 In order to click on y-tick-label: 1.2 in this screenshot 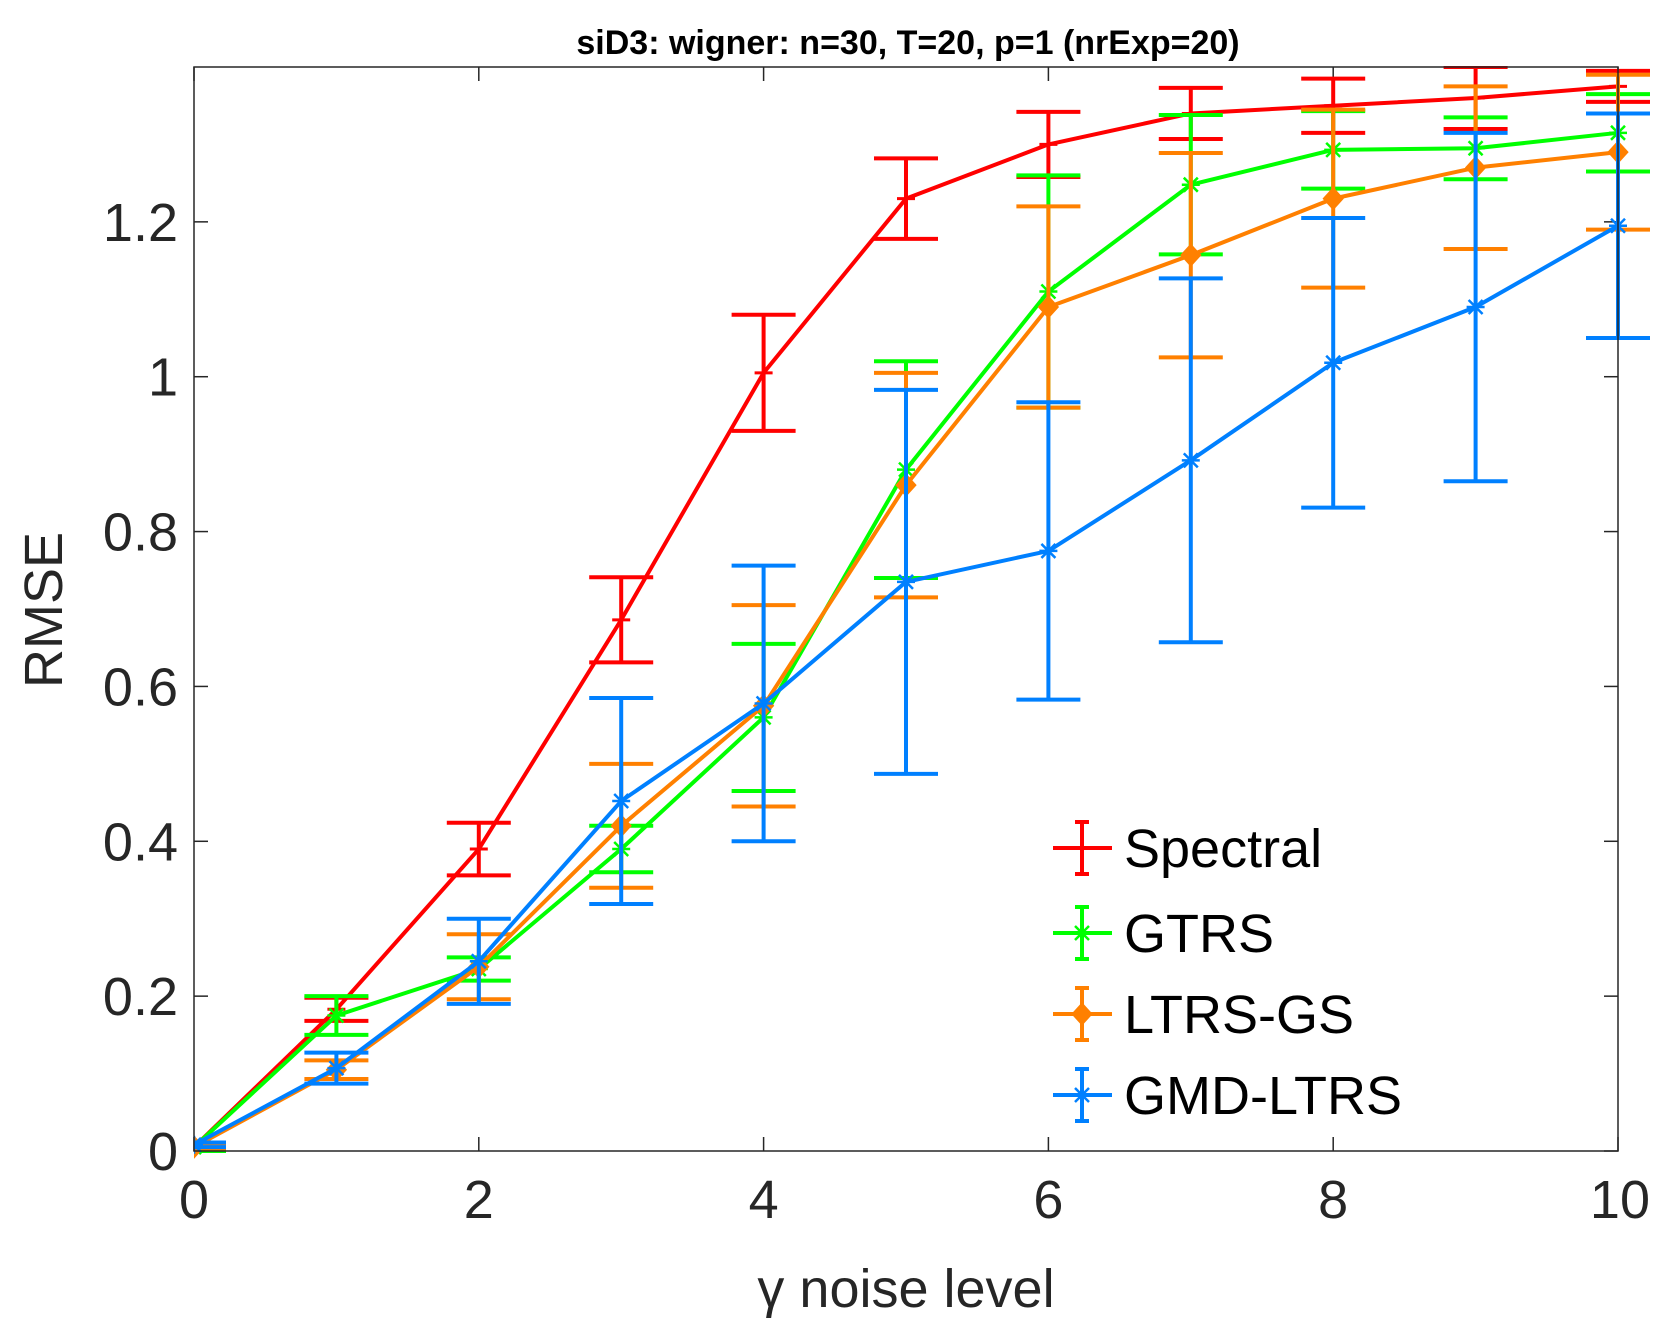, I will do `click(140, 223)`.